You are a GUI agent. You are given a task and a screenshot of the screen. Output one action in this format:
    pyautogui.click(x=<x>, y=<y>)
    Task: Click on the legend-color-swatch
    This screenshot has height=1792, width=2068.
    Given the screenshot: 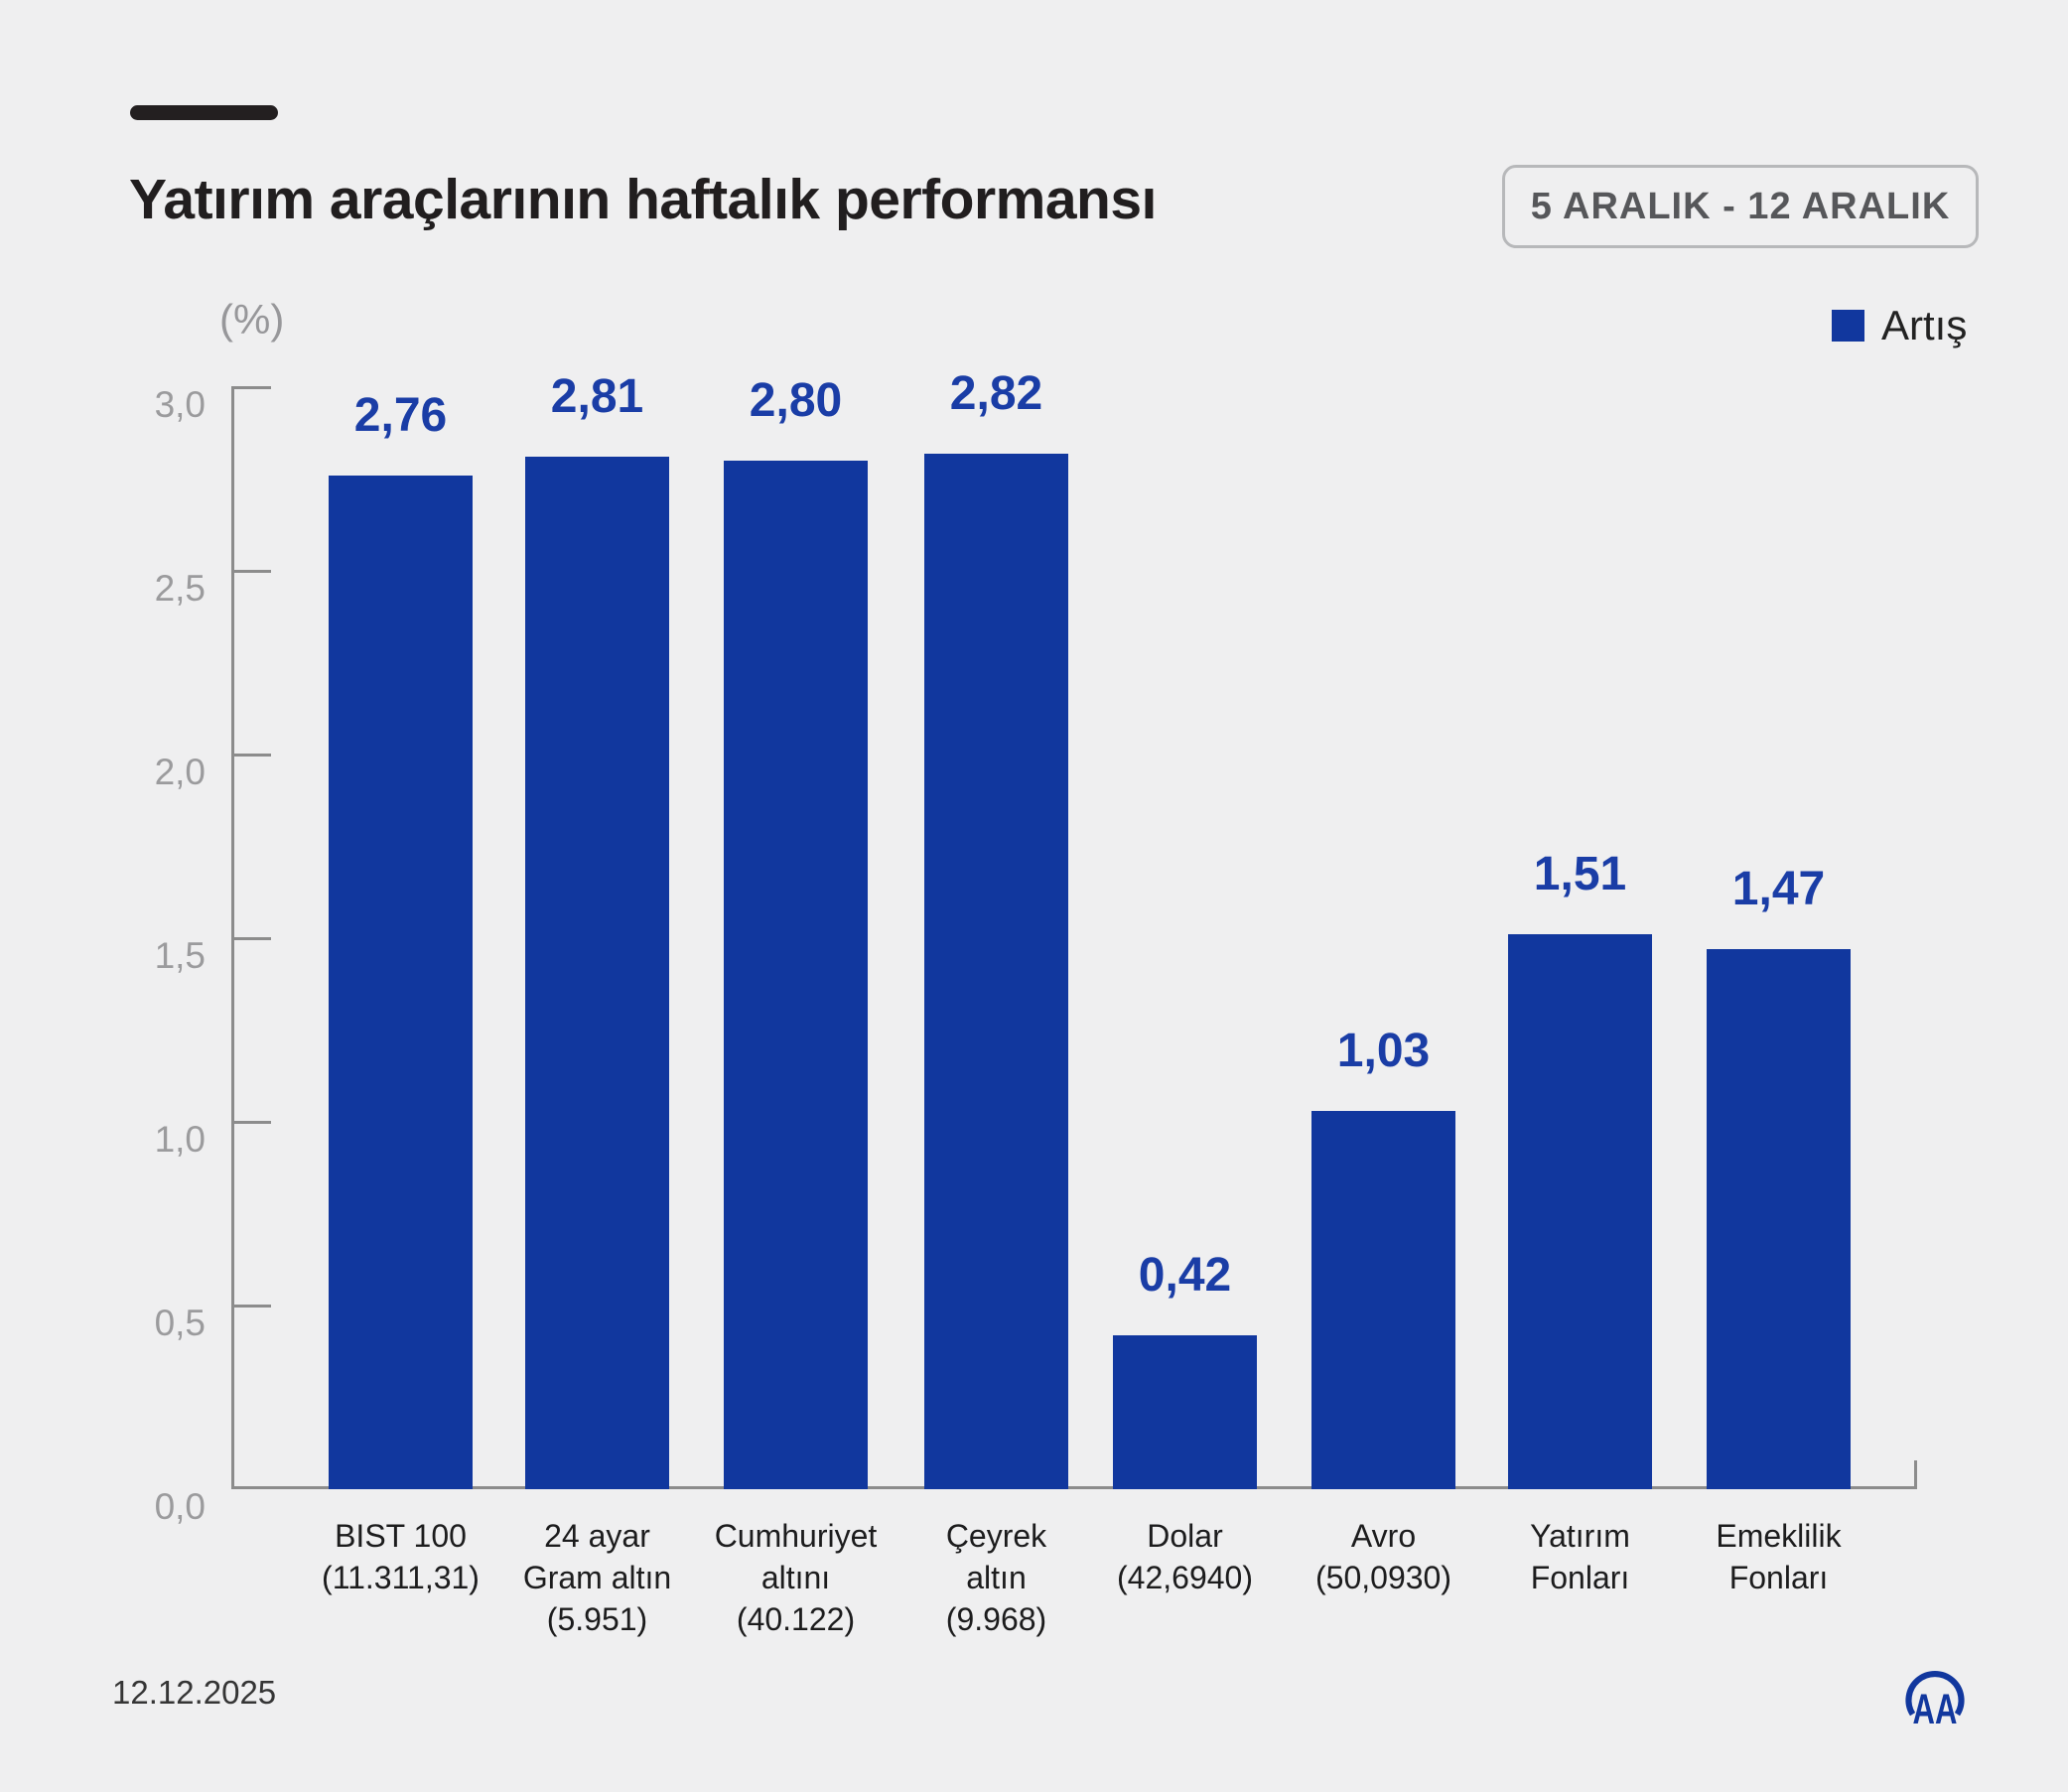 What is the action you would take?
    pyautogui.click(x=1848, y=326)
    